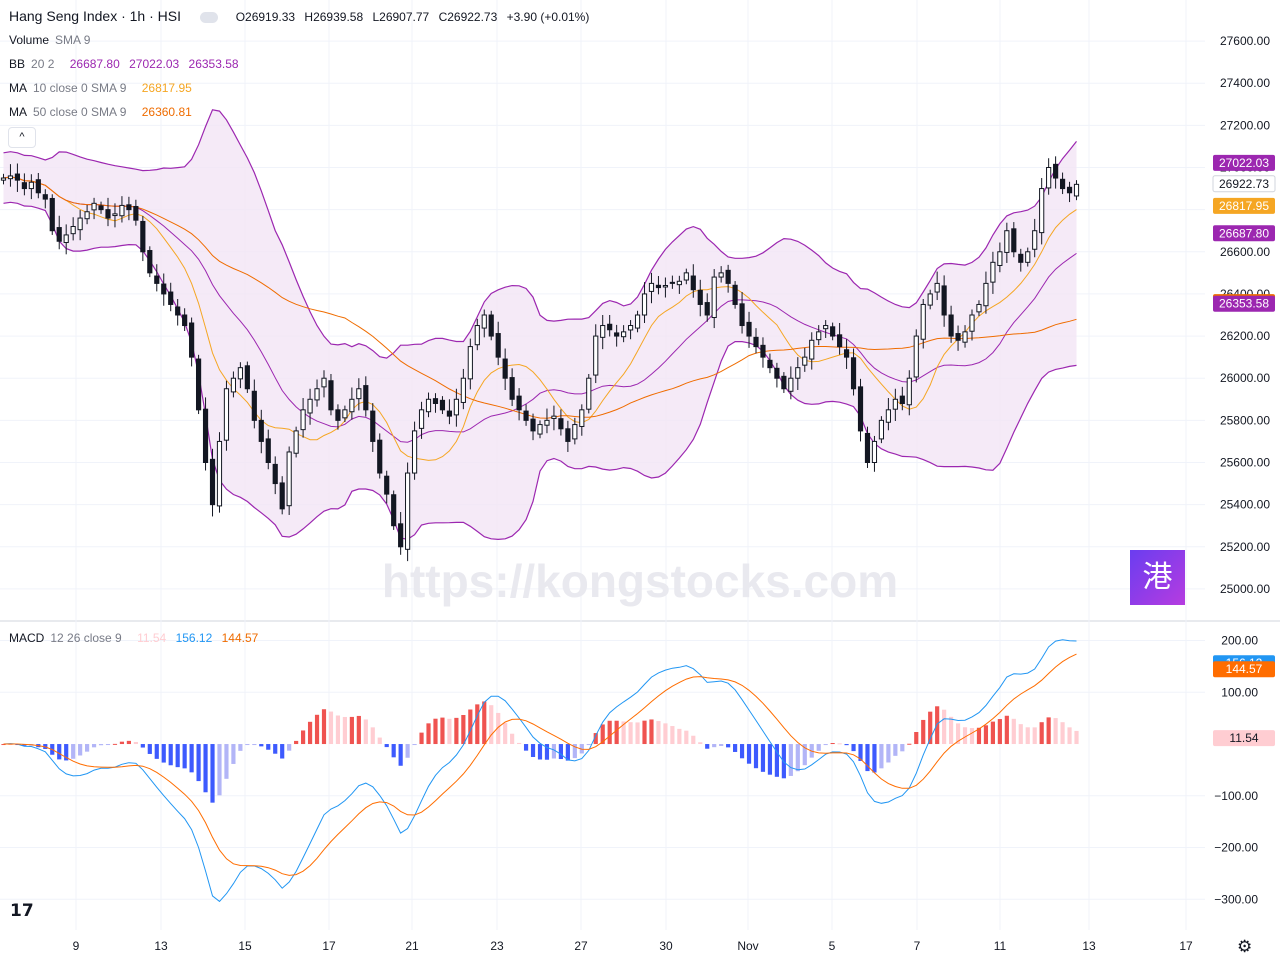 The width and height of the screenshot is (1280, 960). What do you see at coordinates (52, 40) in the screenshot?
I see `legend-volume: Volume SMA 9` at bounding box center [52, 40].